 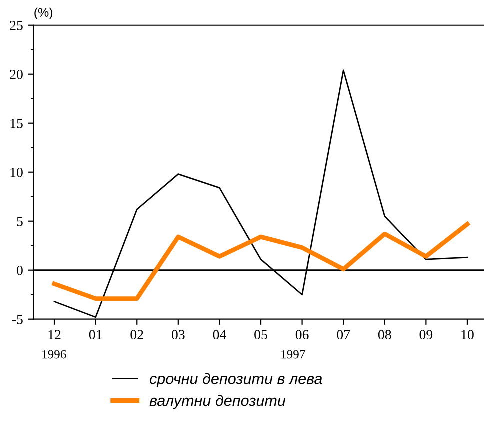 I want to click on y-tick-label: 25, so click(x=16, y=25).